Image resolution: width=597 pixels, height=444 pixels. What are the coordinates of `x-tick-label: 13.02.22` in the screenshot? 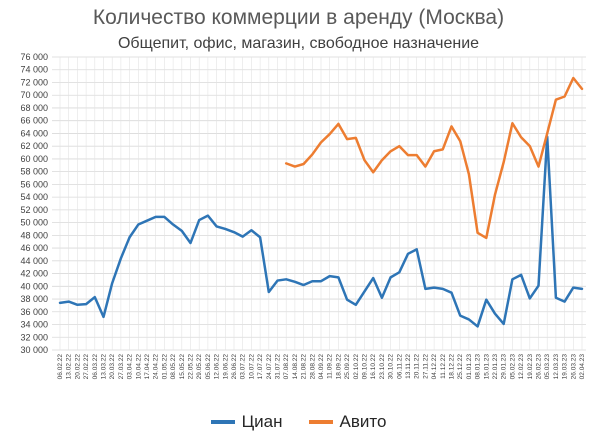 It's located at (69, 367).